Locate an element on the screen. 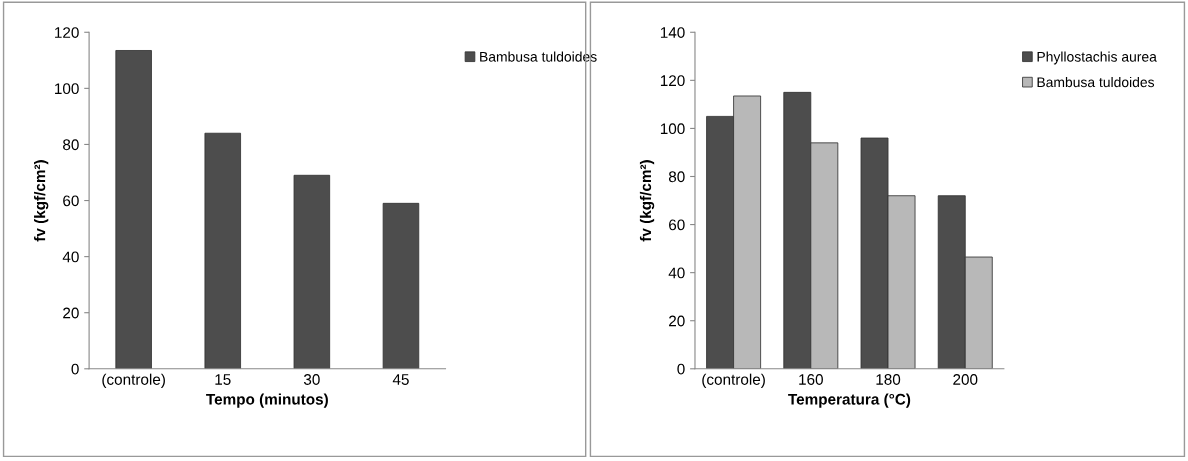 This screenshot has height=461, width=1188. x-tick-label: 180 is located at coordinates (888, 379).